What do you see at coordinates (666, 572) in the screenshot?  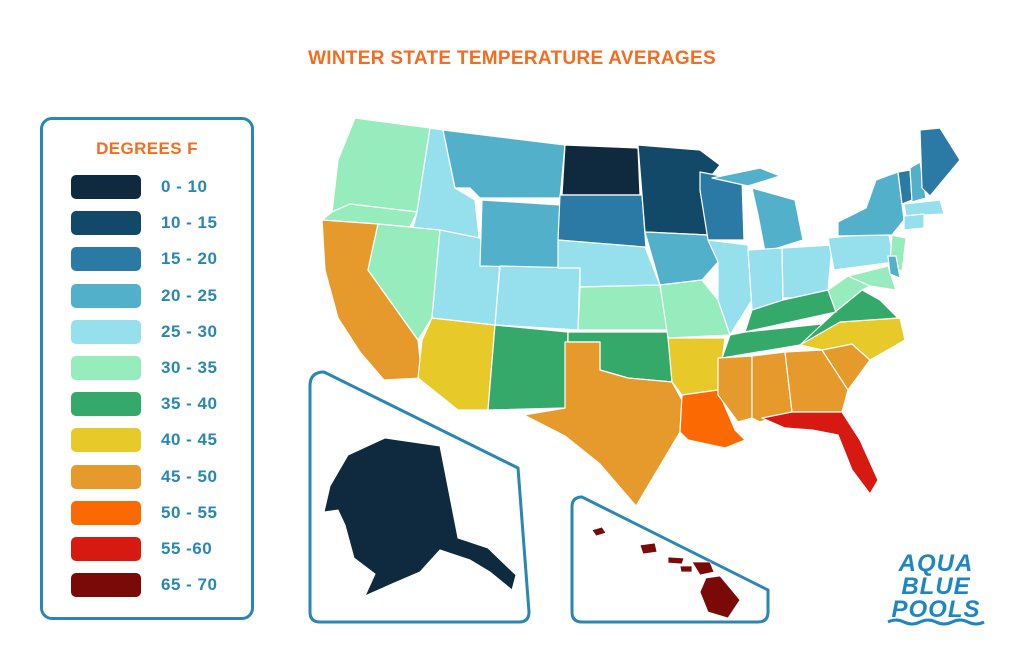 I see `state-HI` at bounding box center [666, 572].